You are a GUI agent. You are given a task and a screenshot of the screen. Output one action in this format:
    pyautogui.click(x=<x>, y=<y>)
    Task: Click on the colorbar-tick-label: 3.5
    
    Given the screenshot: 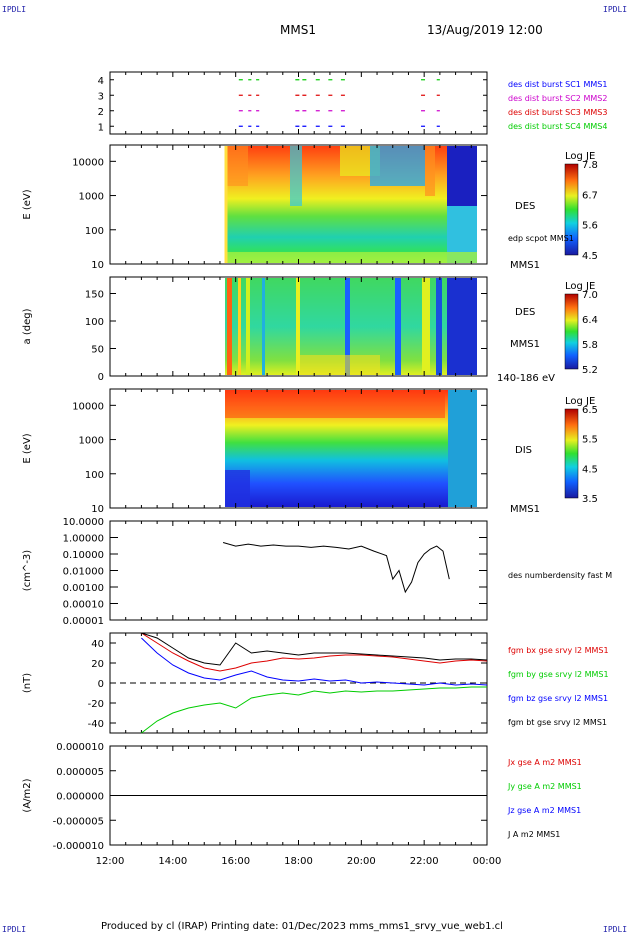 What is the action you would take?
    pyautogui.click(x=590, y=499)
    